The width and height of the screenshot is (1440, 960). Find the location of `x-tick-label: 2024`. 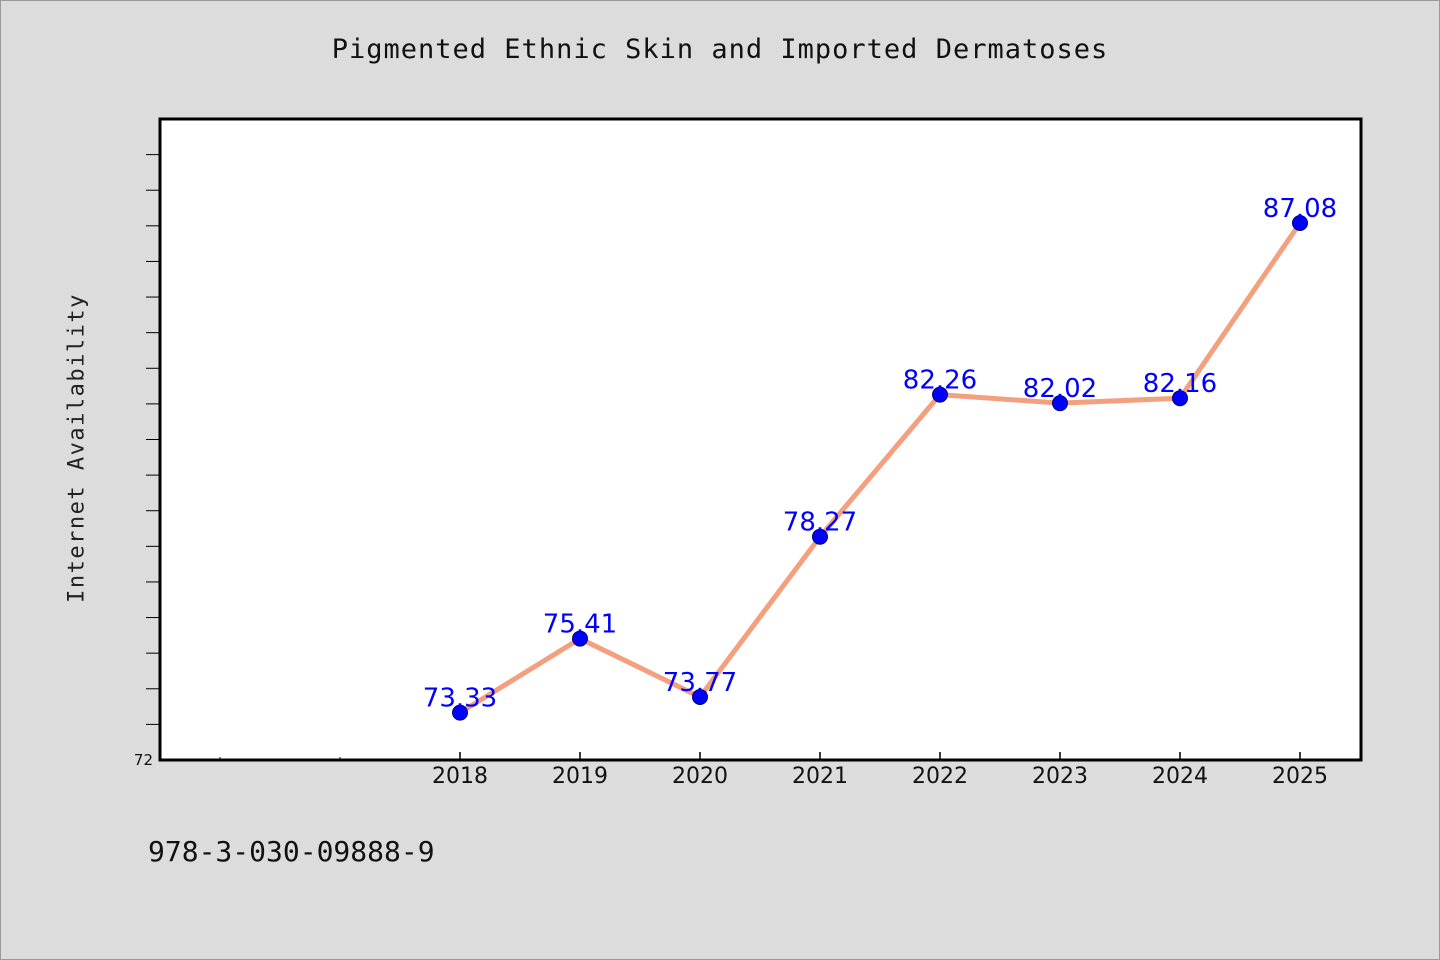

x-tick-label: 2024 is located at coordinates (1180, 776).